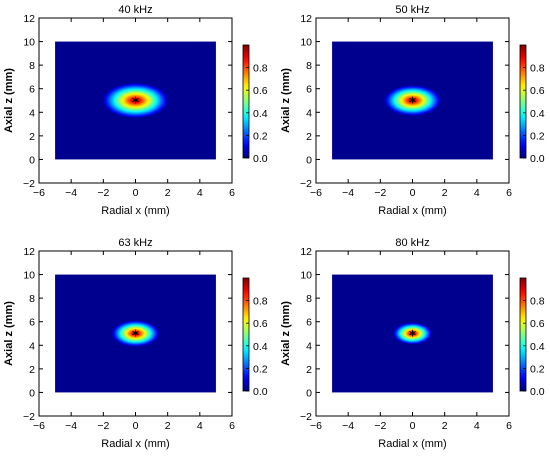 The image size is (550, 456). I want to click on chart-title: 40 kHz, so click(135, 10).